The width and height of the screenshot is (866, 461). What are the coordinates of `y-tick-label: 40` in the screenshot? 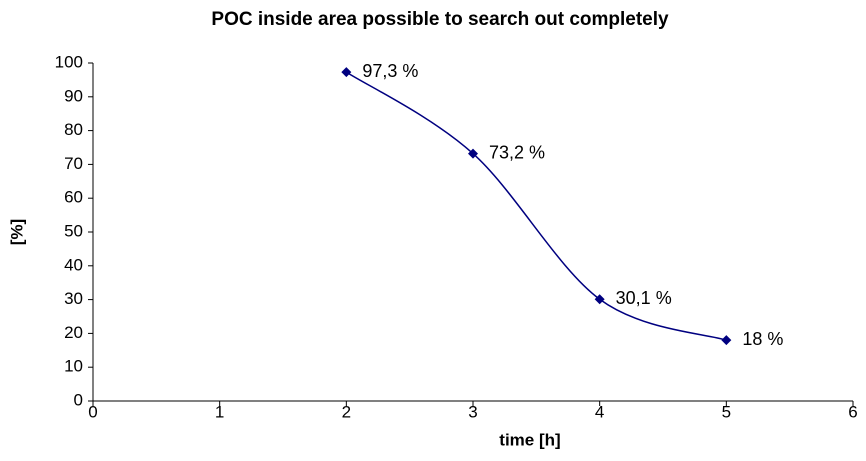 It's located at (73, 264).